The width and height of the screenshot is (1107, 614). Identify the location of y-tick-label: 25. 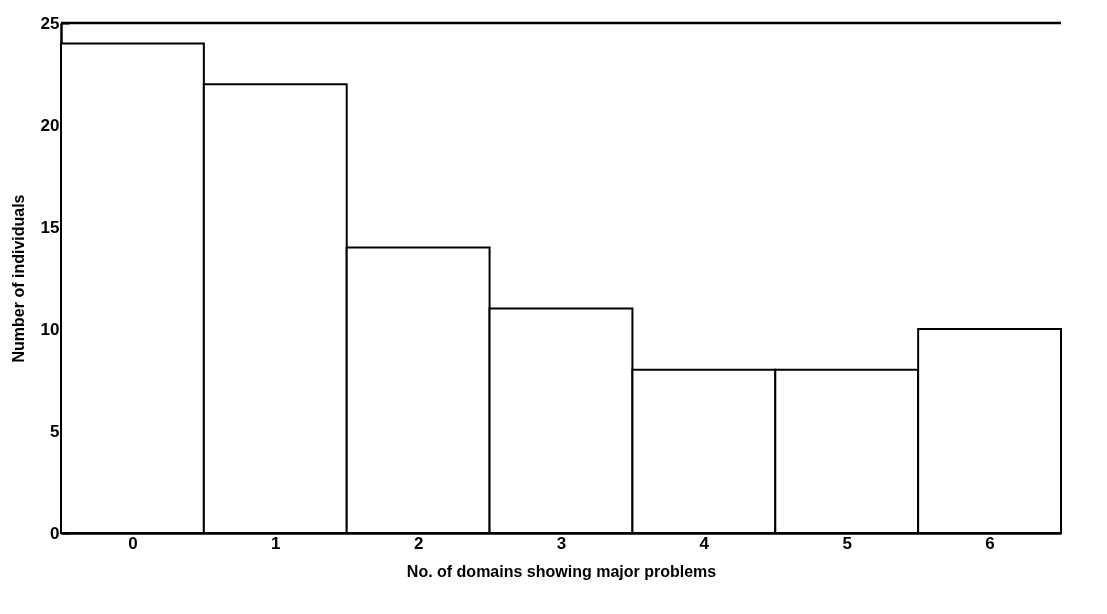
(50, 23).